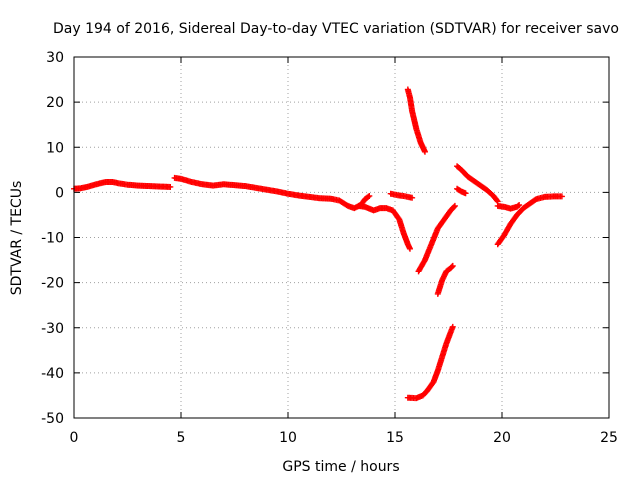 The width and height of the screenshot is (640, 480). Describe the element at coordinates (288, 438) in the screenshot. I see `x-tick-label: 10` at that location.